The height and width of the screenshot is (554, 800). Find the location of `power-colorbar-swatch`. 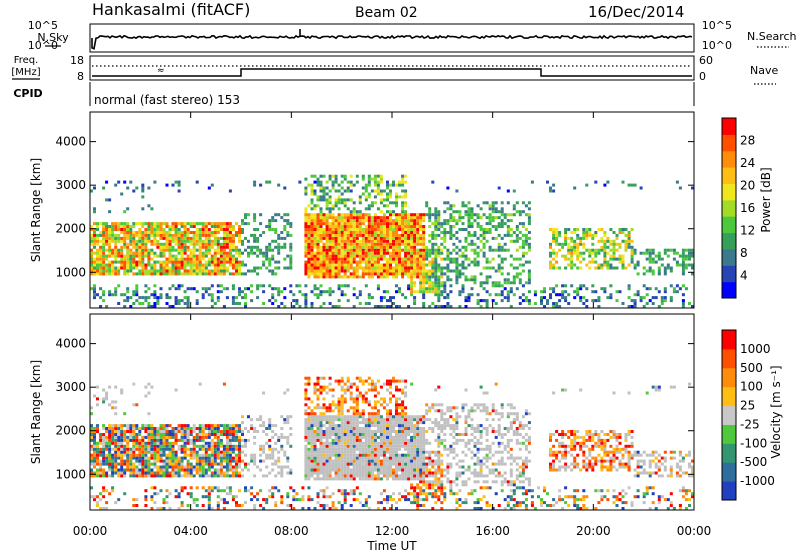

power-colorbar-swatch is located at coordinates (729, 225).